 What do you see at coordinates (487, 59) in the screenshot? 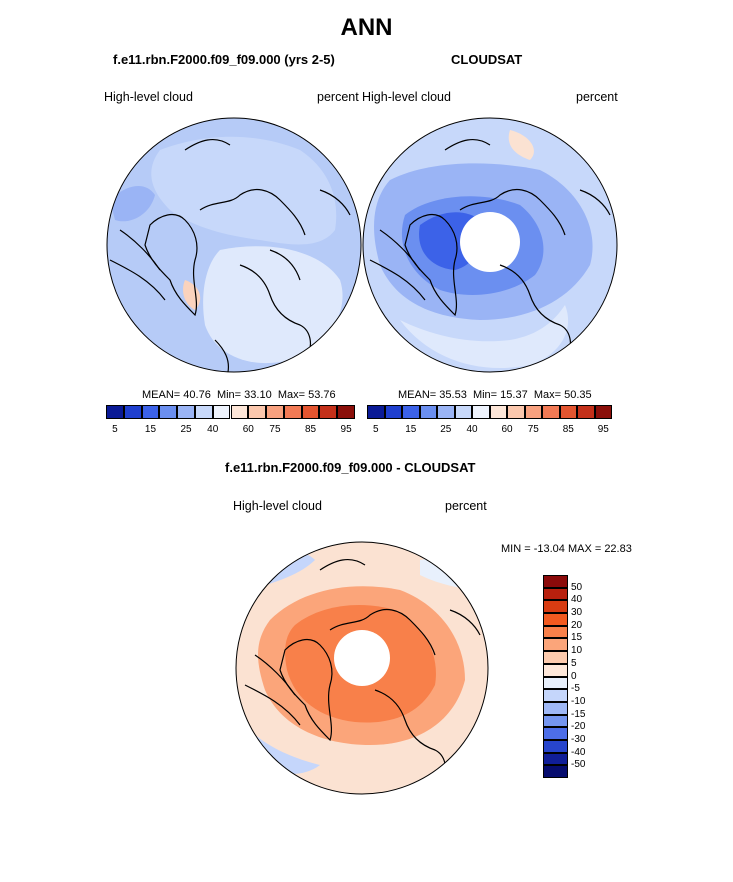
I see `panel2-title: CLOUDSAT` at bounding box center [487, 59].